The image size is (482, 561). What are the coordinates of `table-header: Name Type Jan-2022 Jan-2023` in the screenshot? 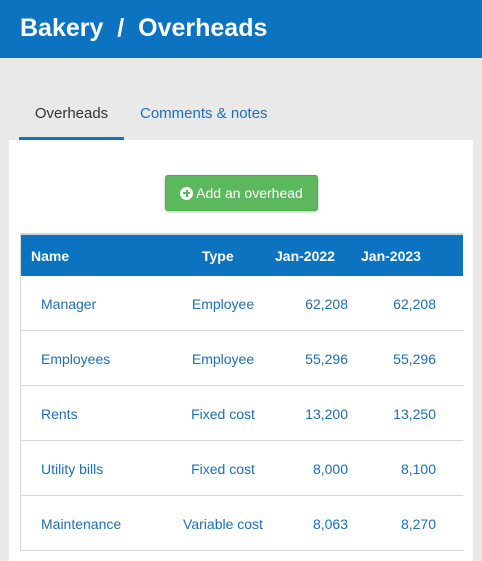 It's located at (242, 254).